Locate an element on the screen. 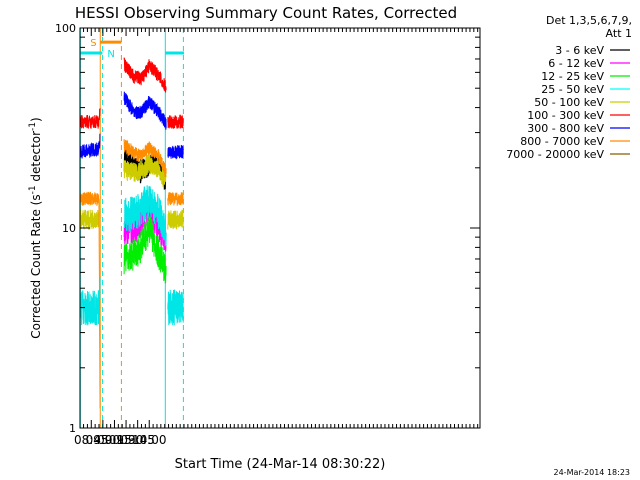 This screenshot has width=640, height=480. legend-label-3: 25 - 50 keV is located at coordinates (572, 89).